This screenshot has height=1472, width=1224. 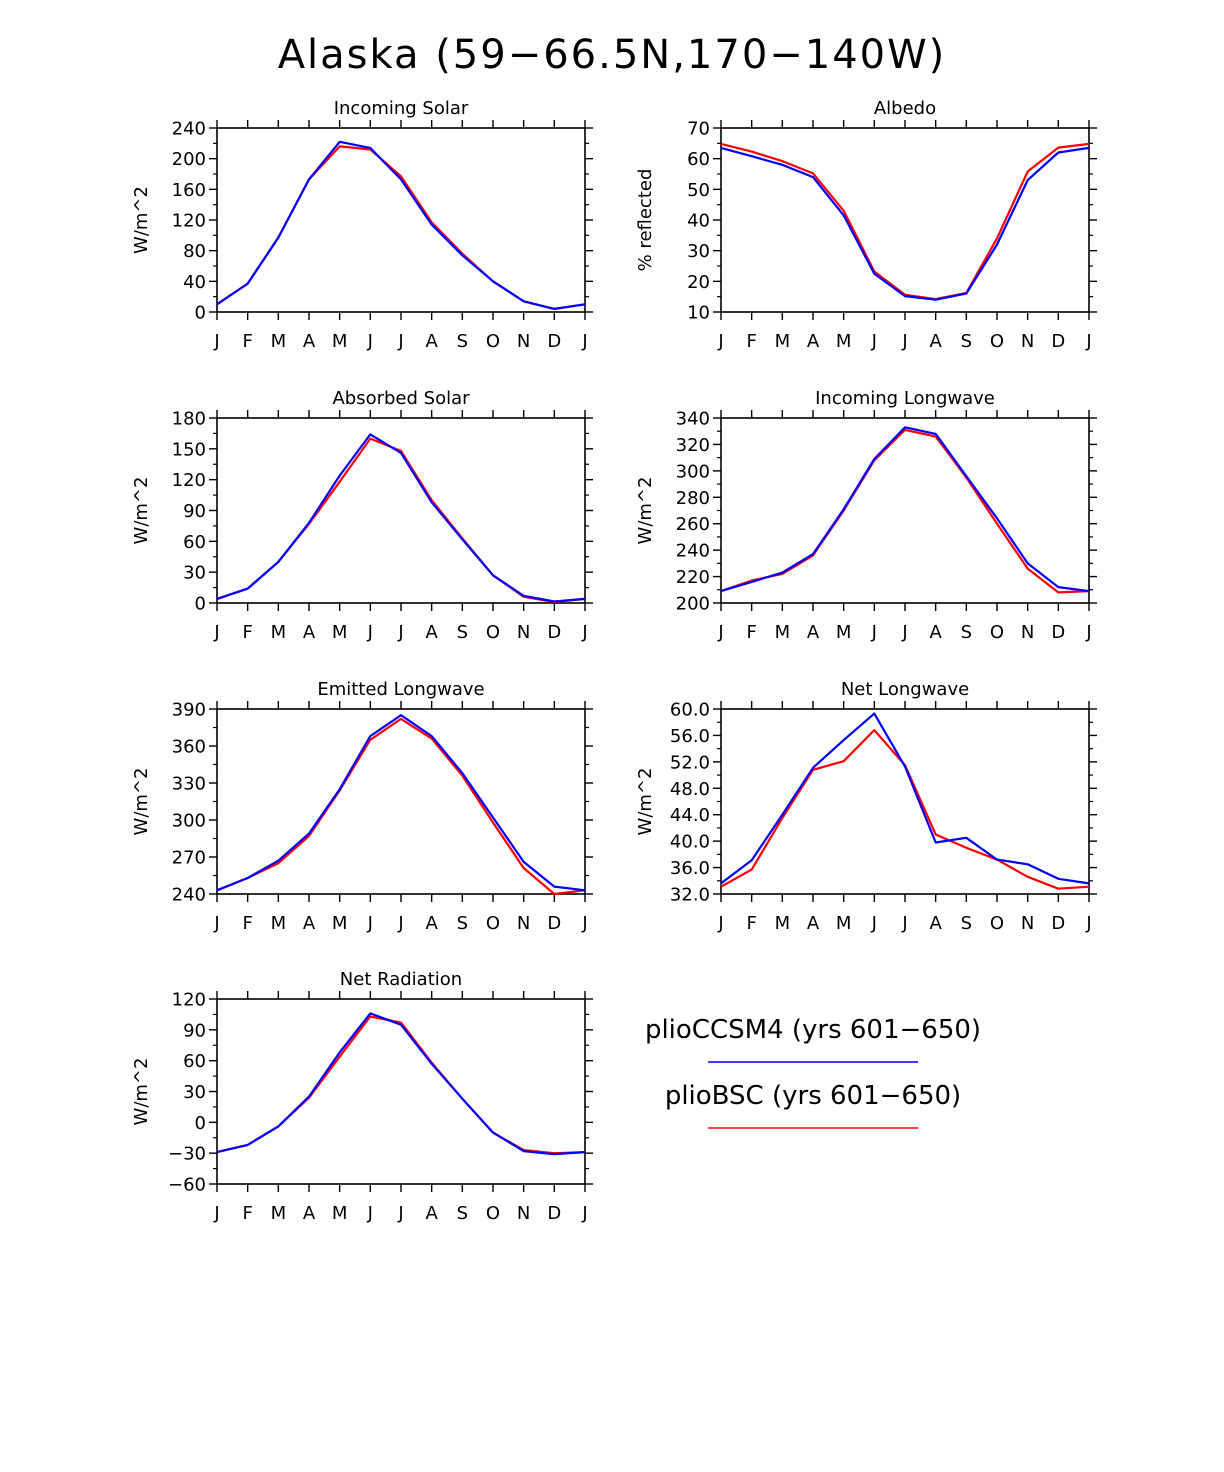 I want to click on y-tick-label: 48.0, so click(x=690, y=789).